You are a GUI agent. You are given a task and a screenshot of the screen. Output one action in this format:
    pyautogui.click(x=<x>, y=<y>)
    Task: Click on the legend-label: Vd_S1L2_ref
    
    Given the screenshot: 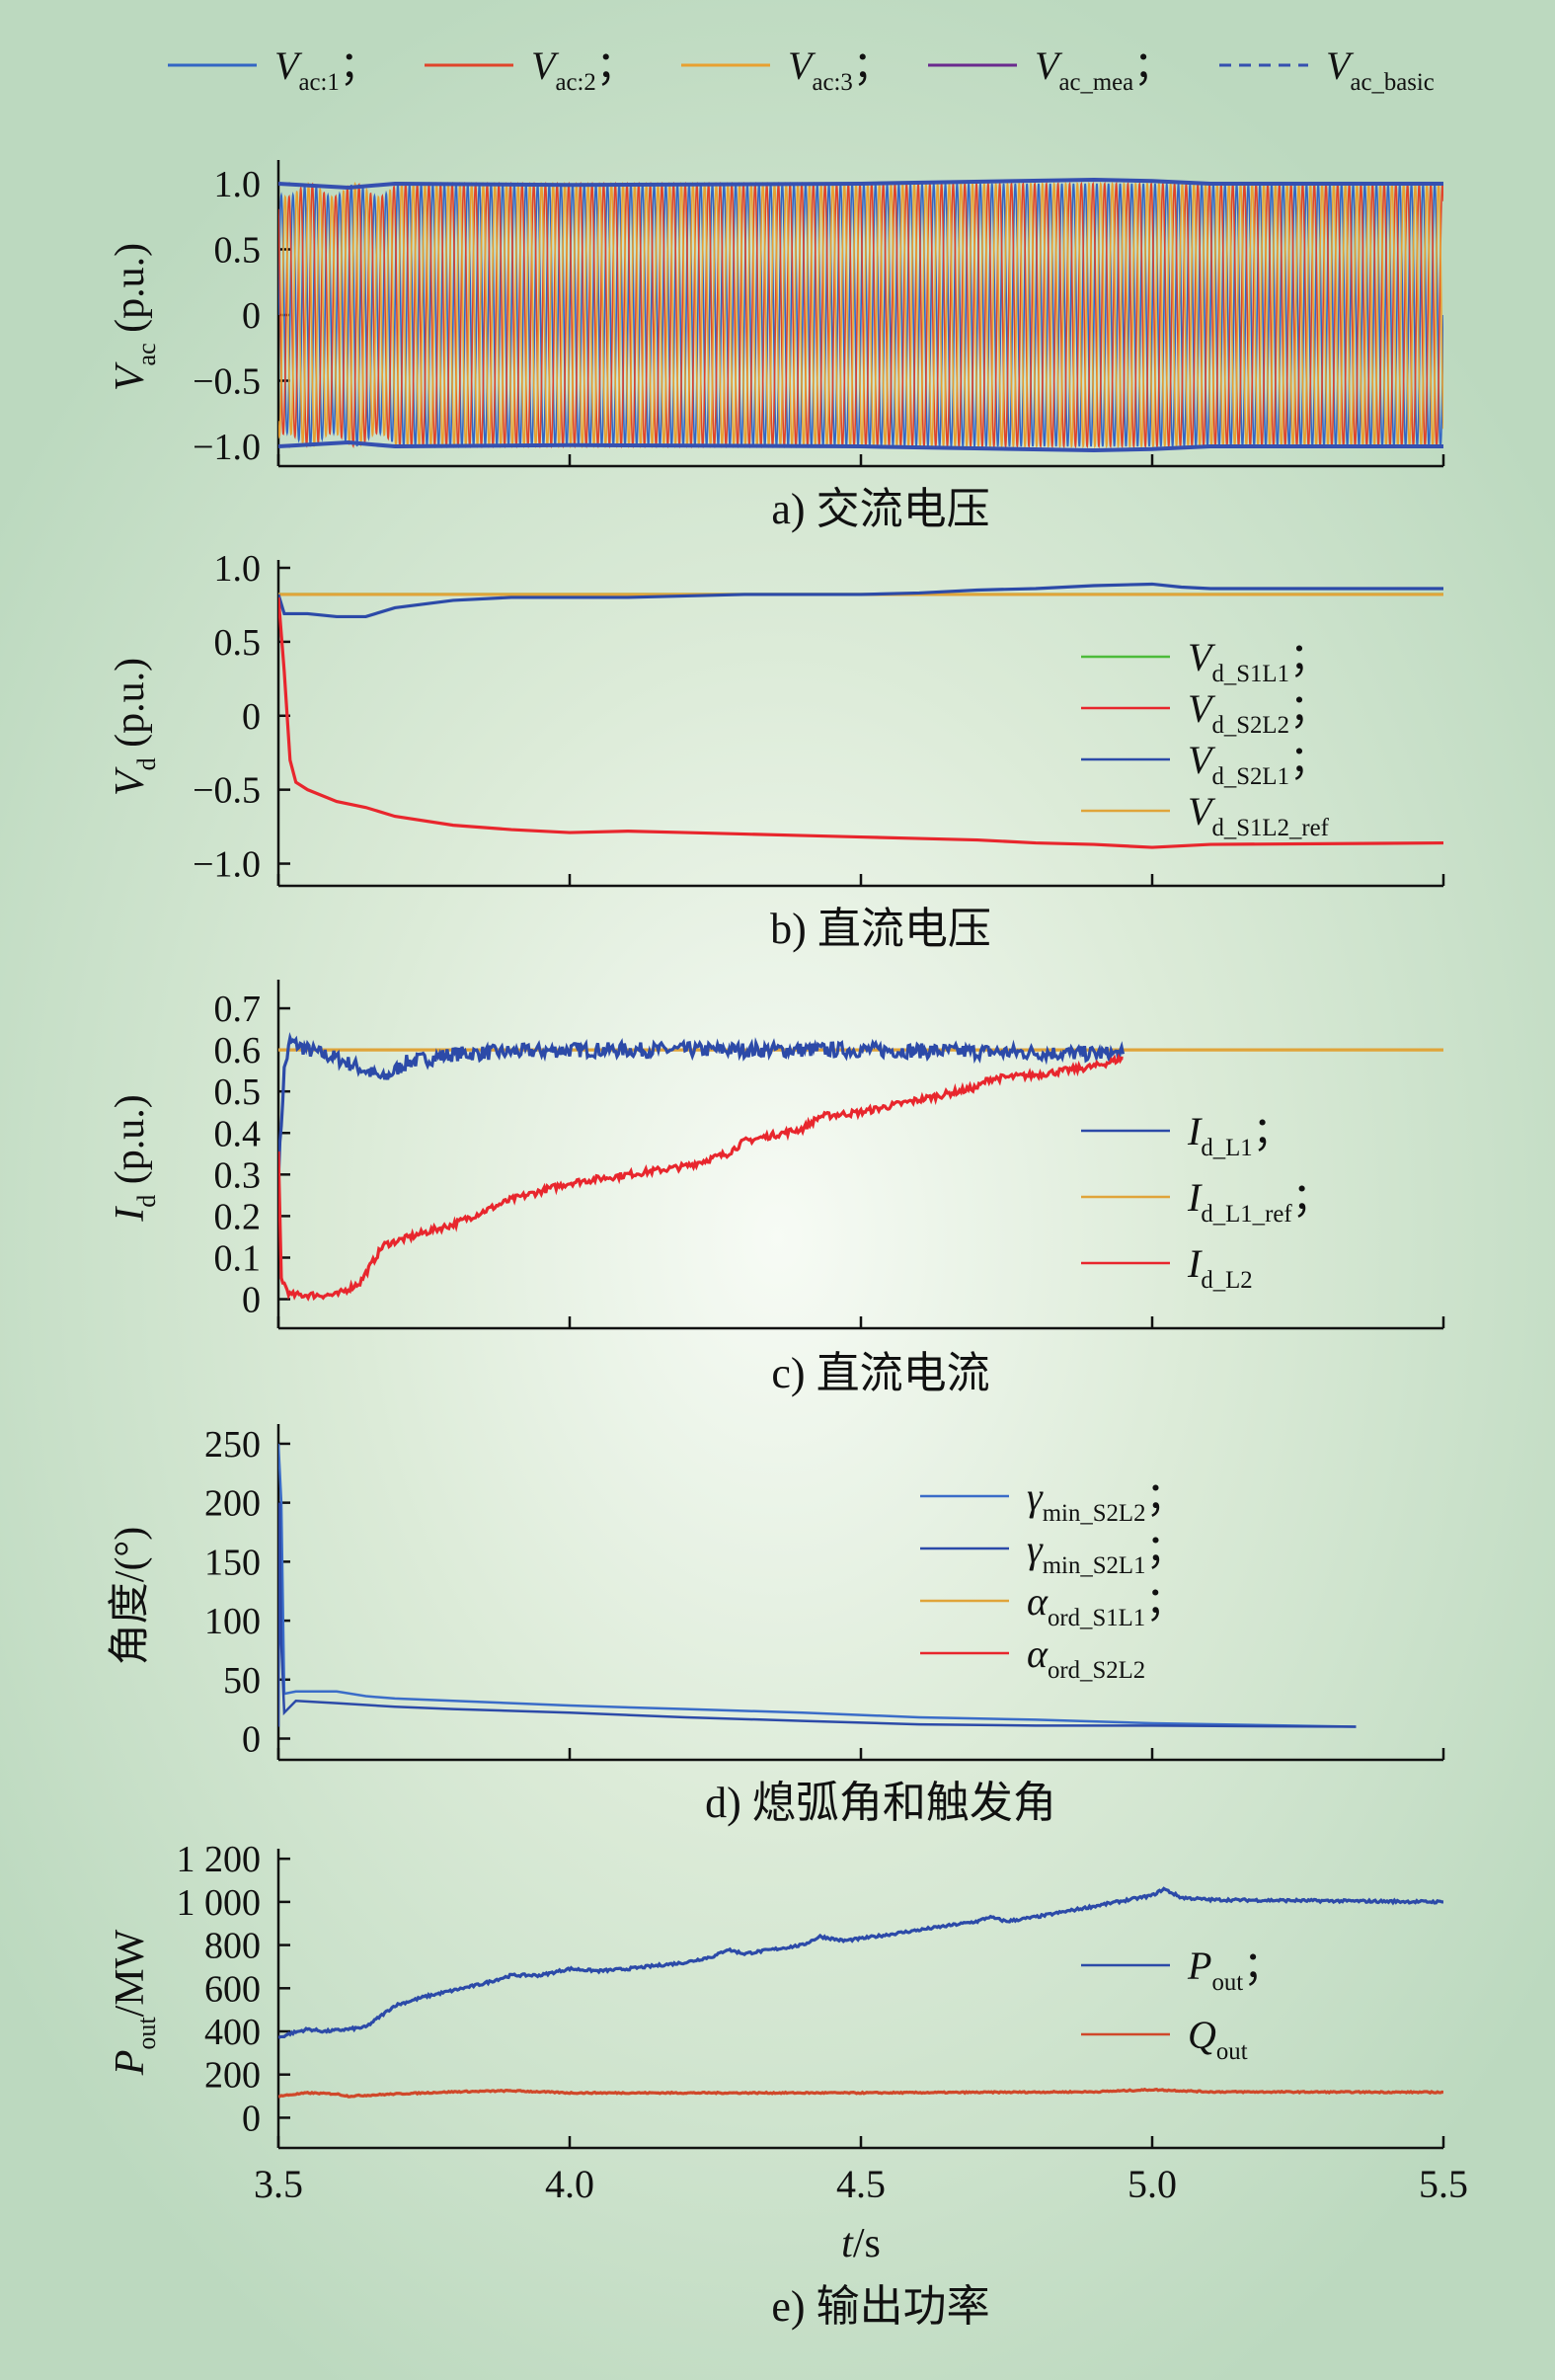 What is the action you would take?
    pyautogui.click(x=1259, y=815)
    